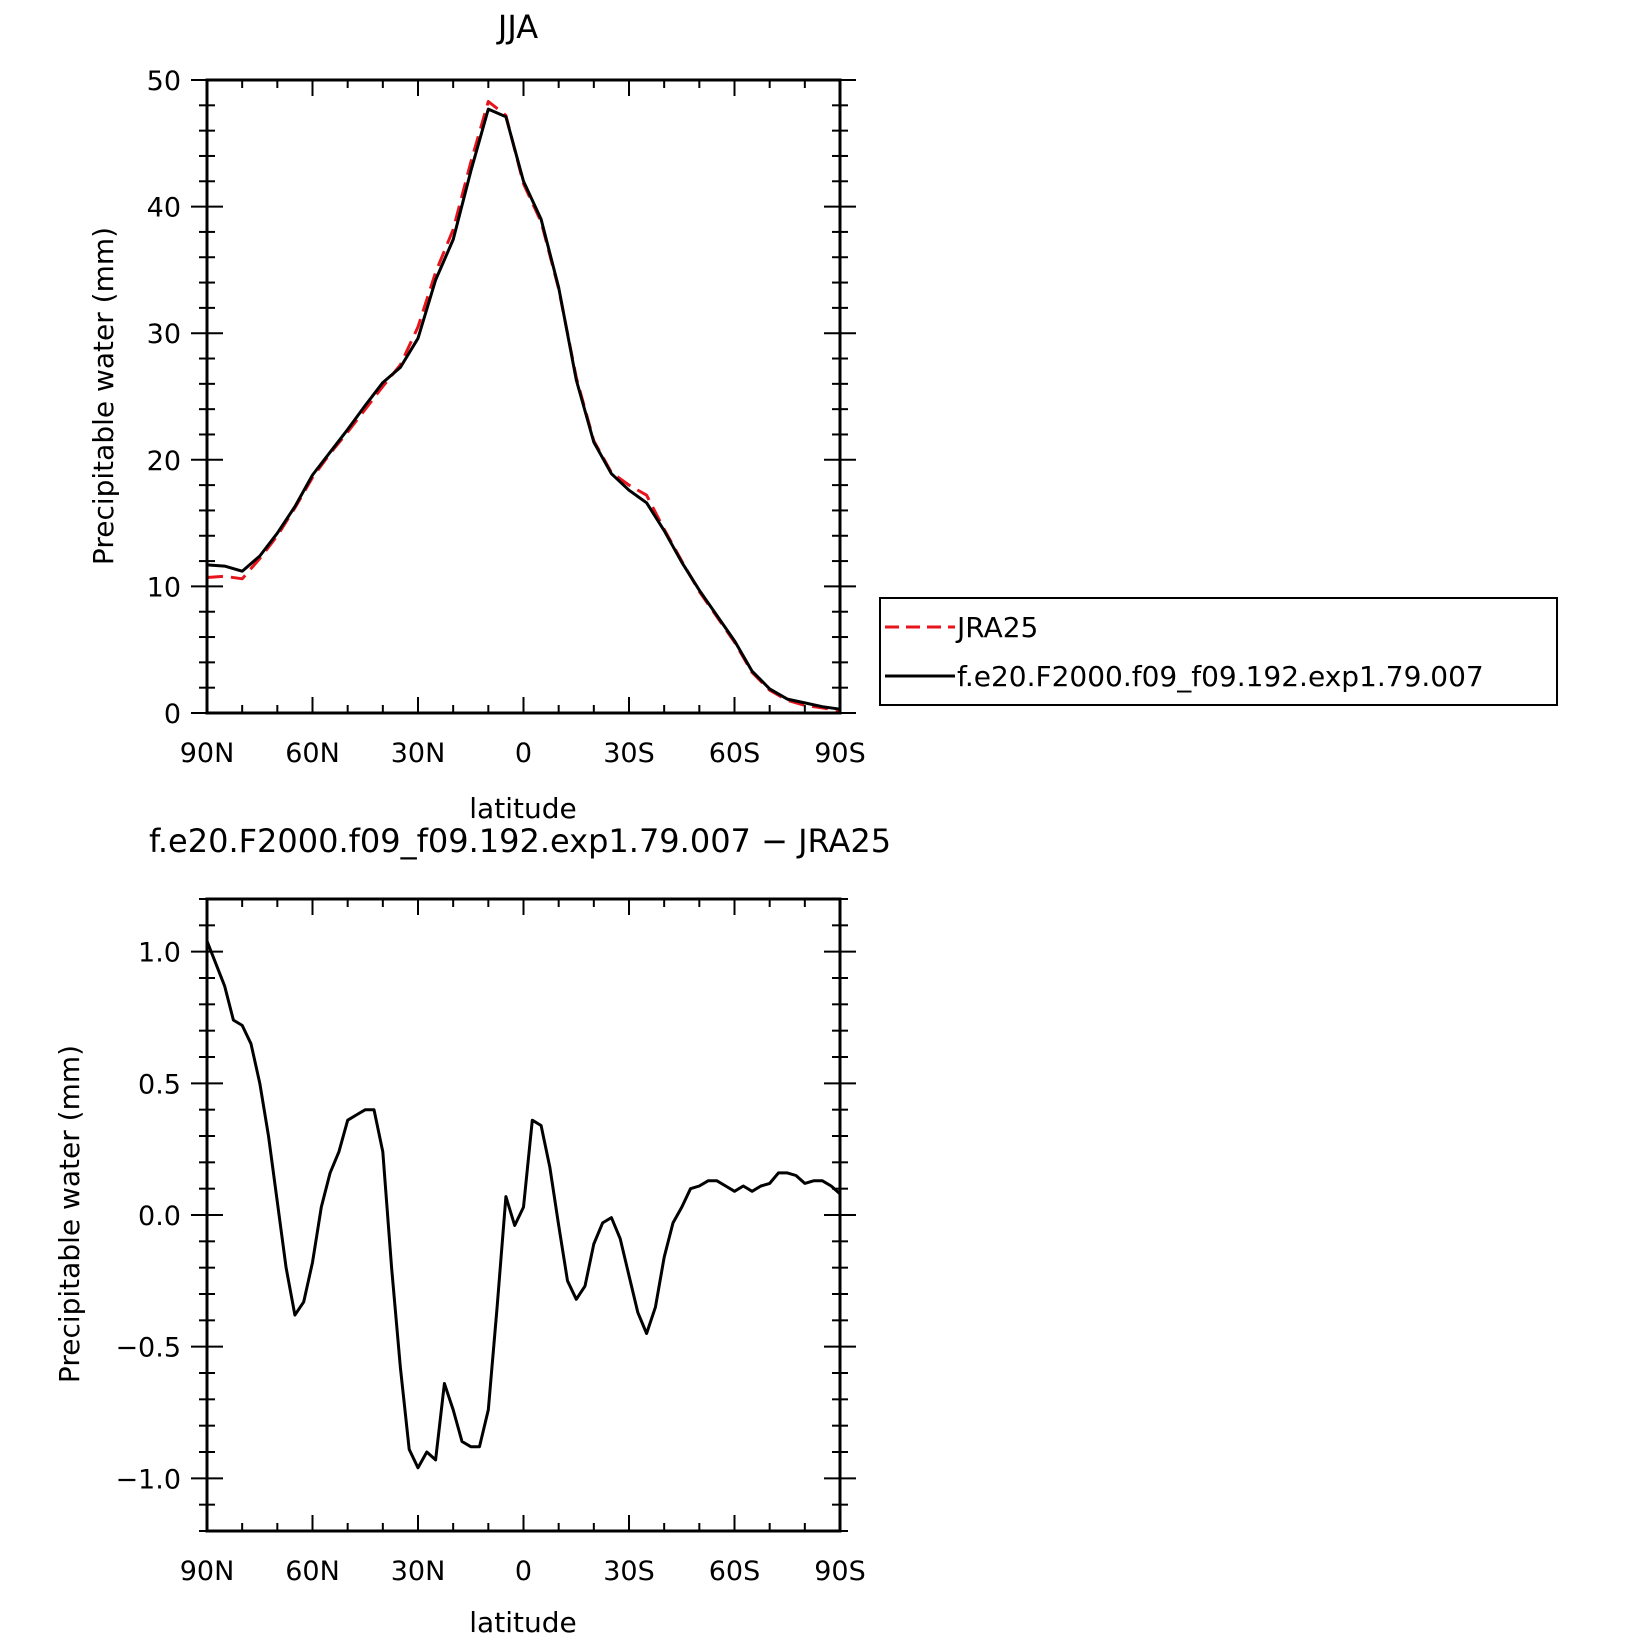 The width and height of the screenshot is (1644, 1641). Describe the element at coordinates (418, 753) in the screenshot. I see `top-x-tick-label-2: 30N` at that location.